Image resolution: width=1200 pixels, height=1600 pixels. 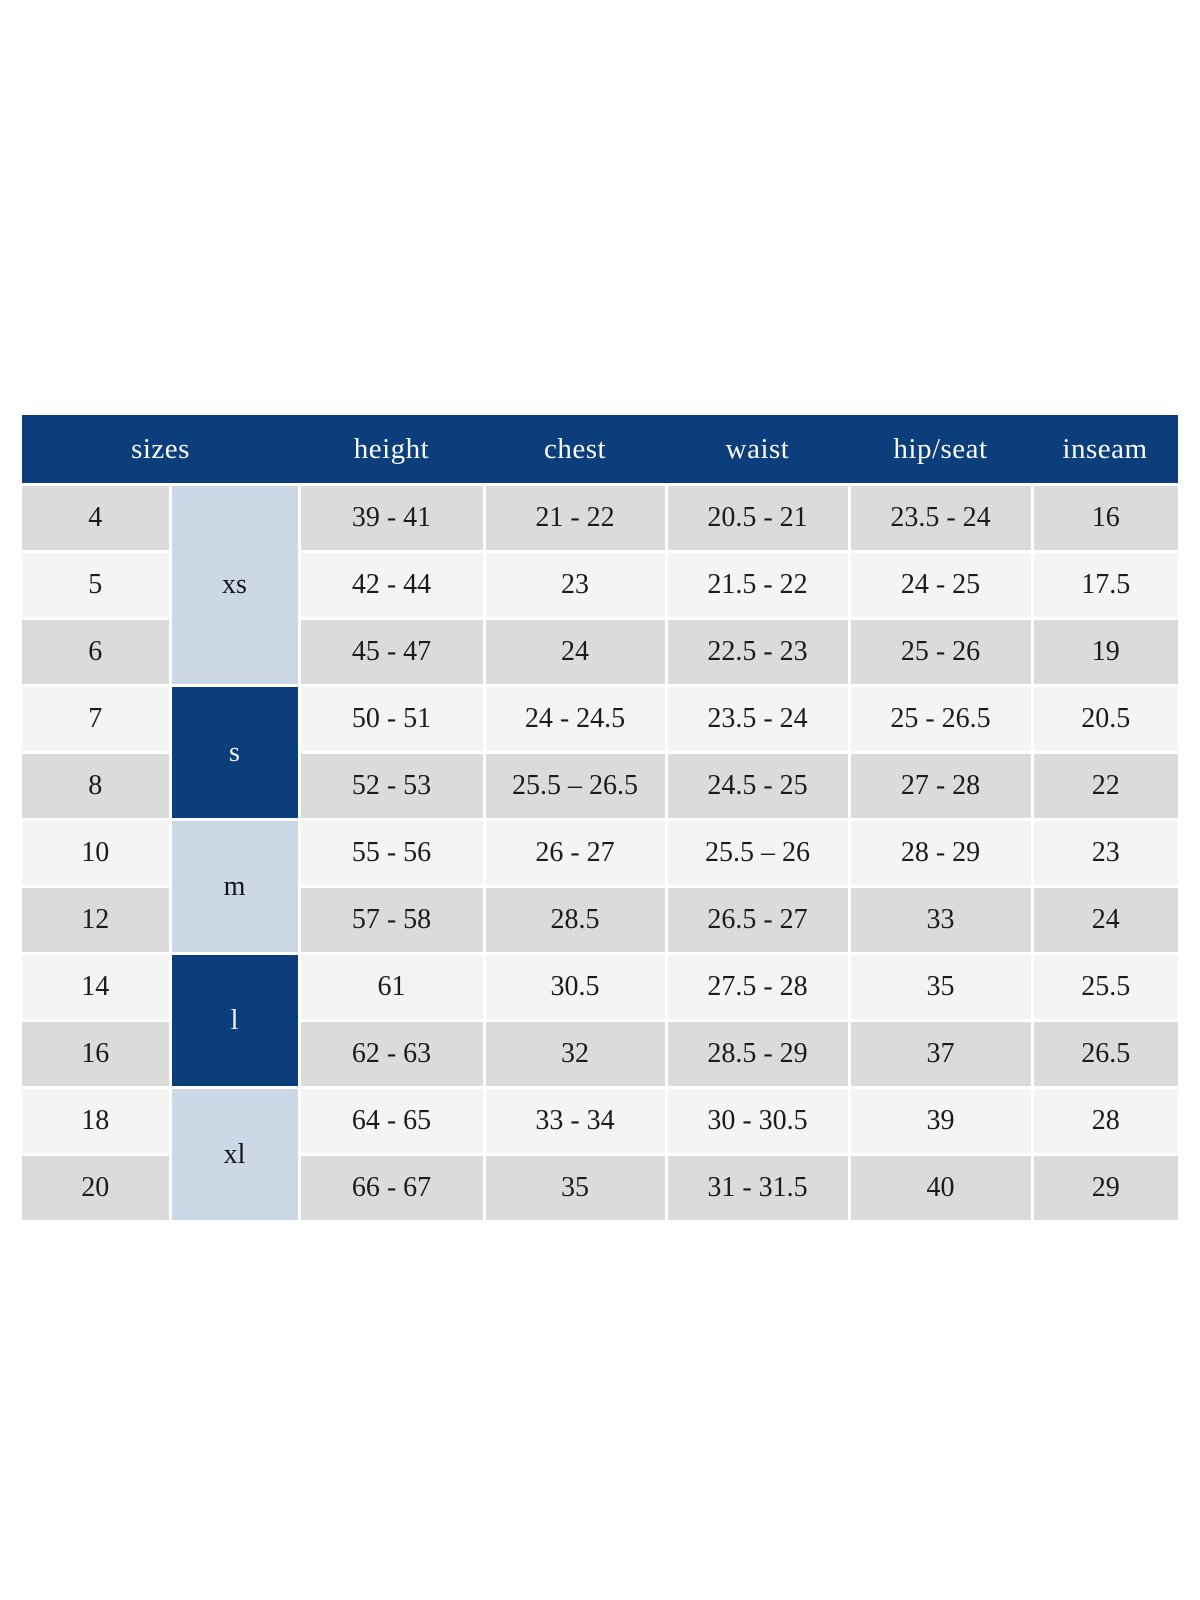 What do you see at coordinates (390, 584) in the screenshot?
I see `height-cell: 42 - 44` at bounding box center [390, 584].